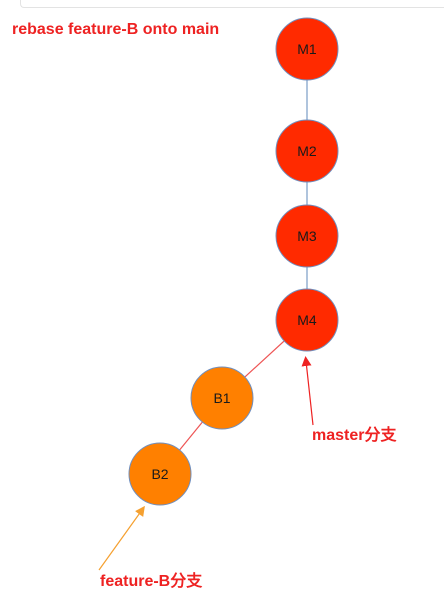  What do you see at coordinates (151, 580) in the screenshot?
I see `feature-branch-label: feature-B分支` at bounding box center [151, 580].